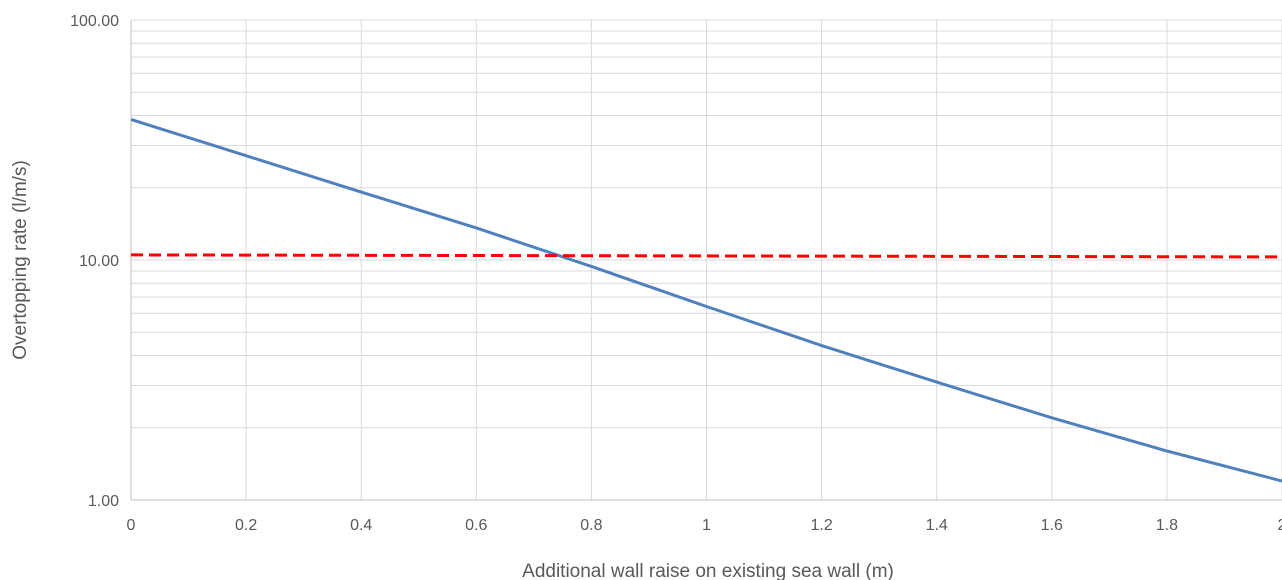 This screenshot has width=1282, height=580. I want to click on x-tick-label: 1, so click(706, 525).